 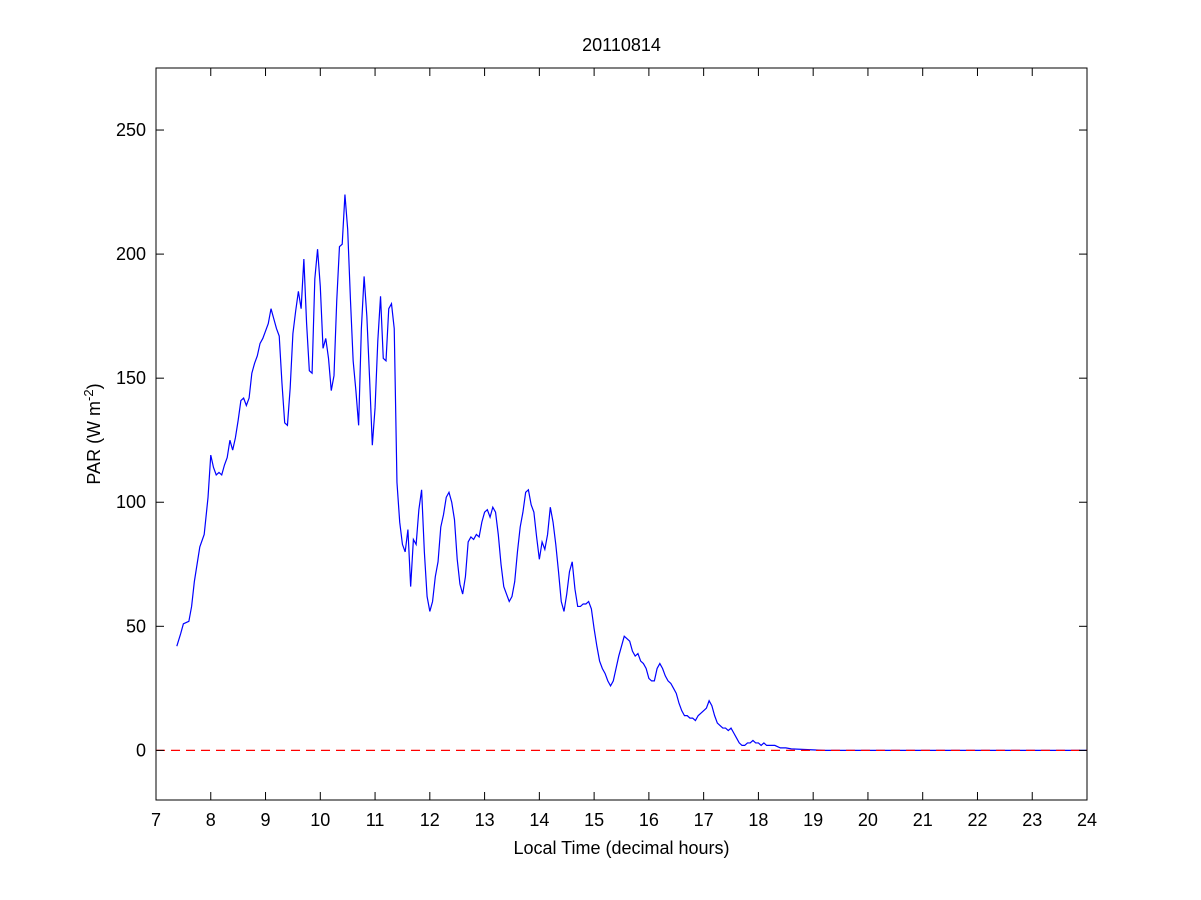 What do you see at coordinates (758, 820) in the screenshot?
I see `x-tick-label: 18` at bounding box center [758, 820].